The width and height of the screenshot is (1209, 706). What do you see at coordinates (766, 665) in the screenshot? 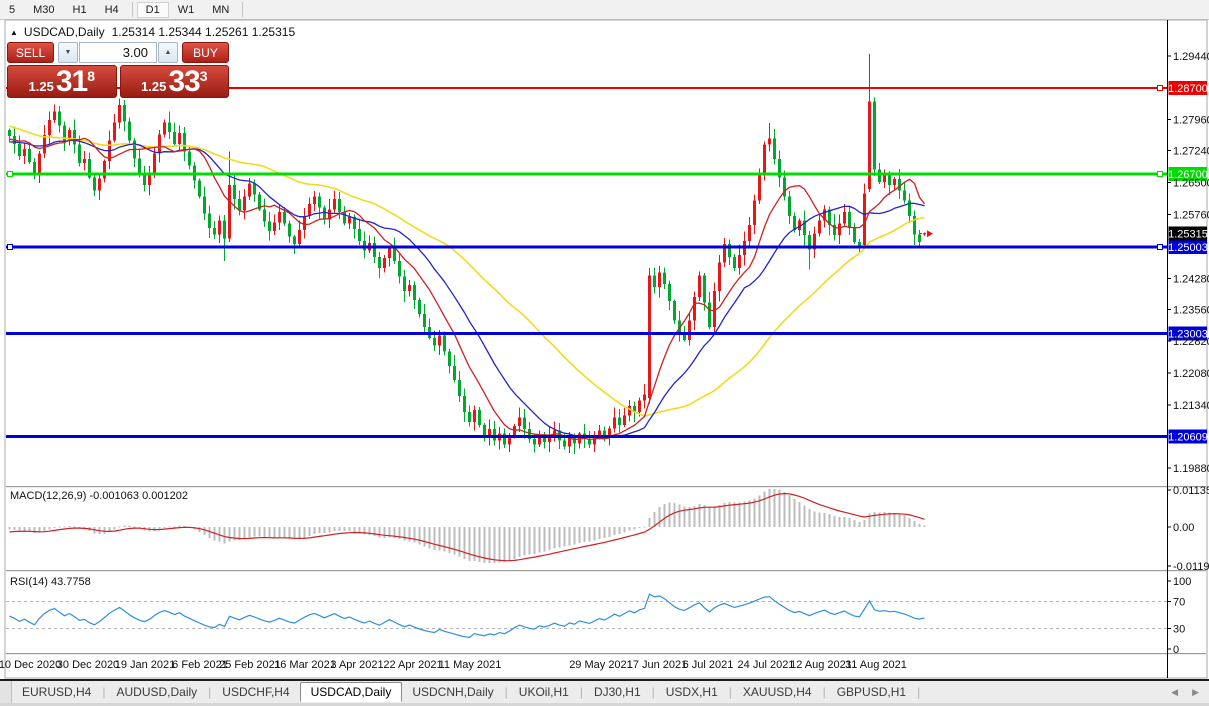
I see `svg-text: 24 Jul 2021` at bounding box center [766, 665].